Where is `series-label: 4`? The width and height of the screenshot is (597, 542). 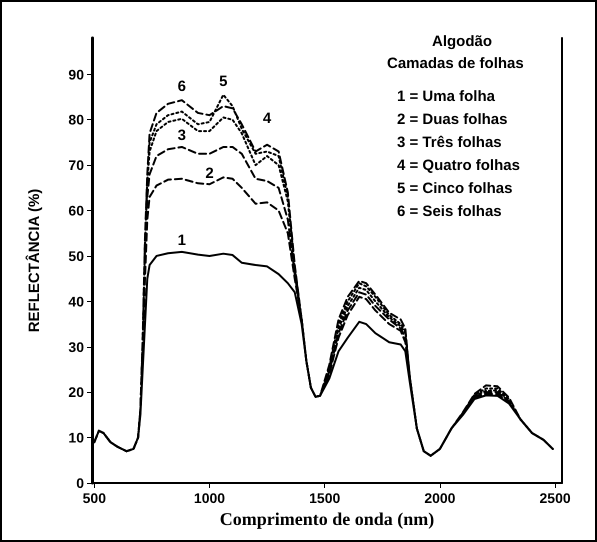 series-label: 4 is located at coordinates (267, 119).